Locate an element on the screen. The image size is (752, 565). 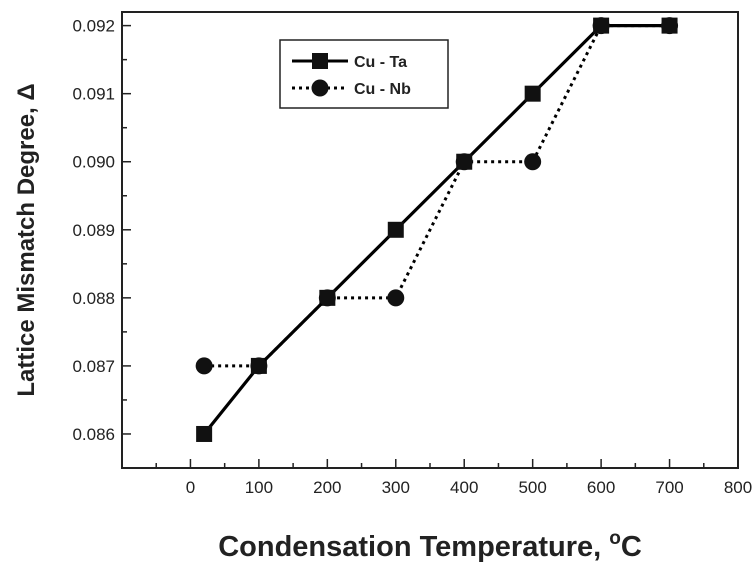
y-tick-label: 0.090 is located at coordinates (93, 162).